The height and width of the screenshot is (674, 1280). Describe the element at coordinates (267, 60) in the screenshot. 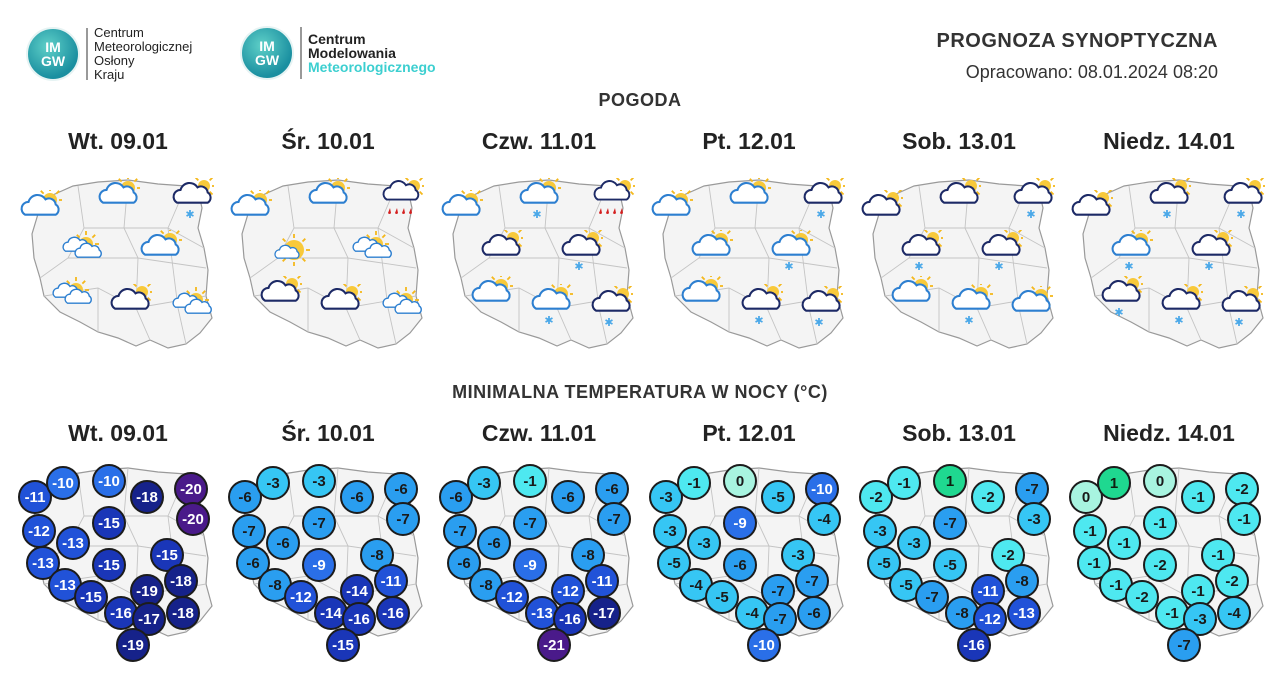

I see `badge-bottom-text: GW` at that location.